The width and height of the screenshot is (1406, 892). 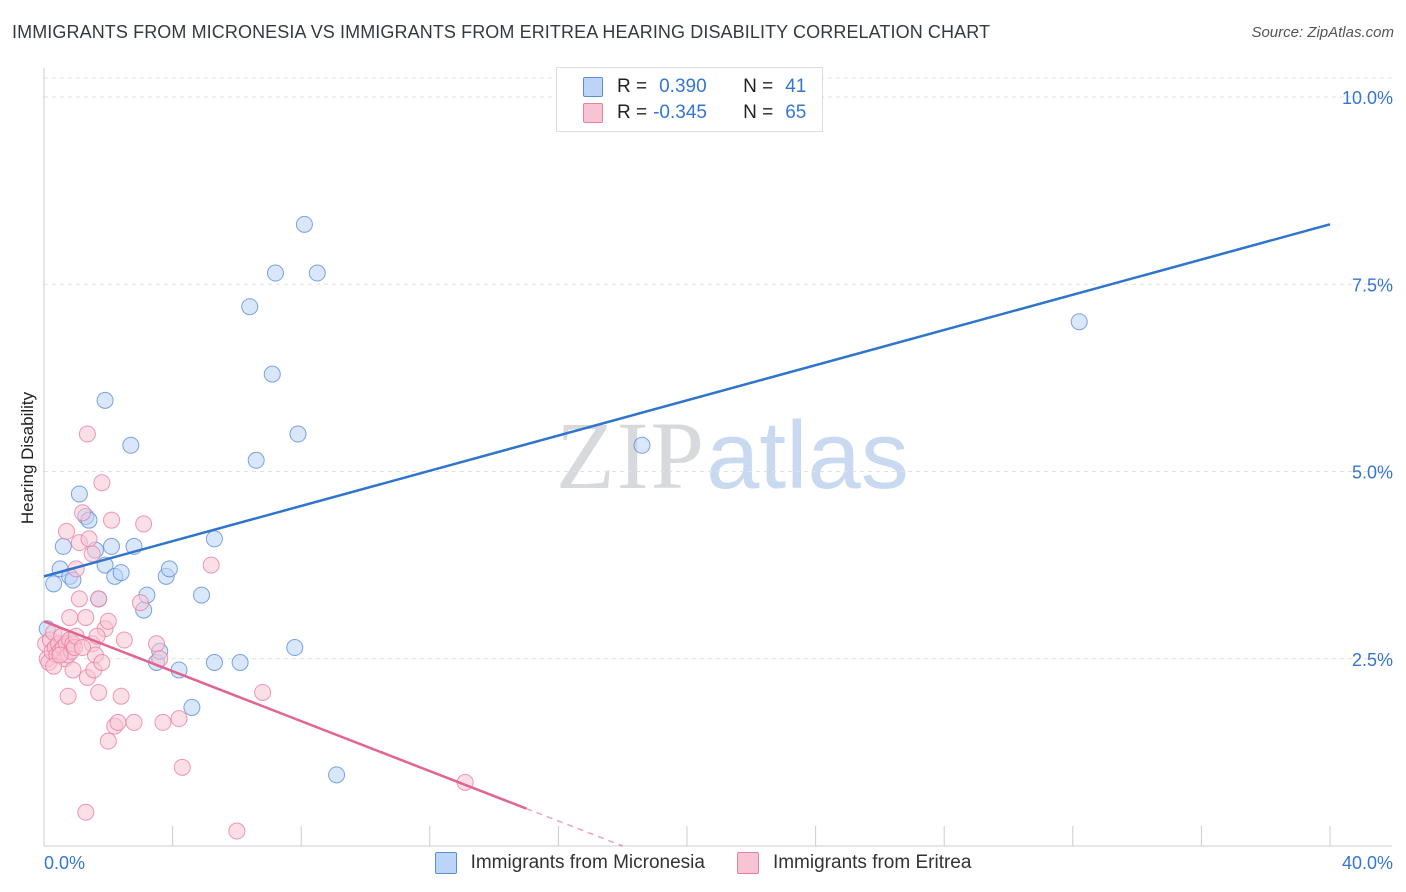 I want to click on legend-r-value: 0.390, so click(x=683, y=86).